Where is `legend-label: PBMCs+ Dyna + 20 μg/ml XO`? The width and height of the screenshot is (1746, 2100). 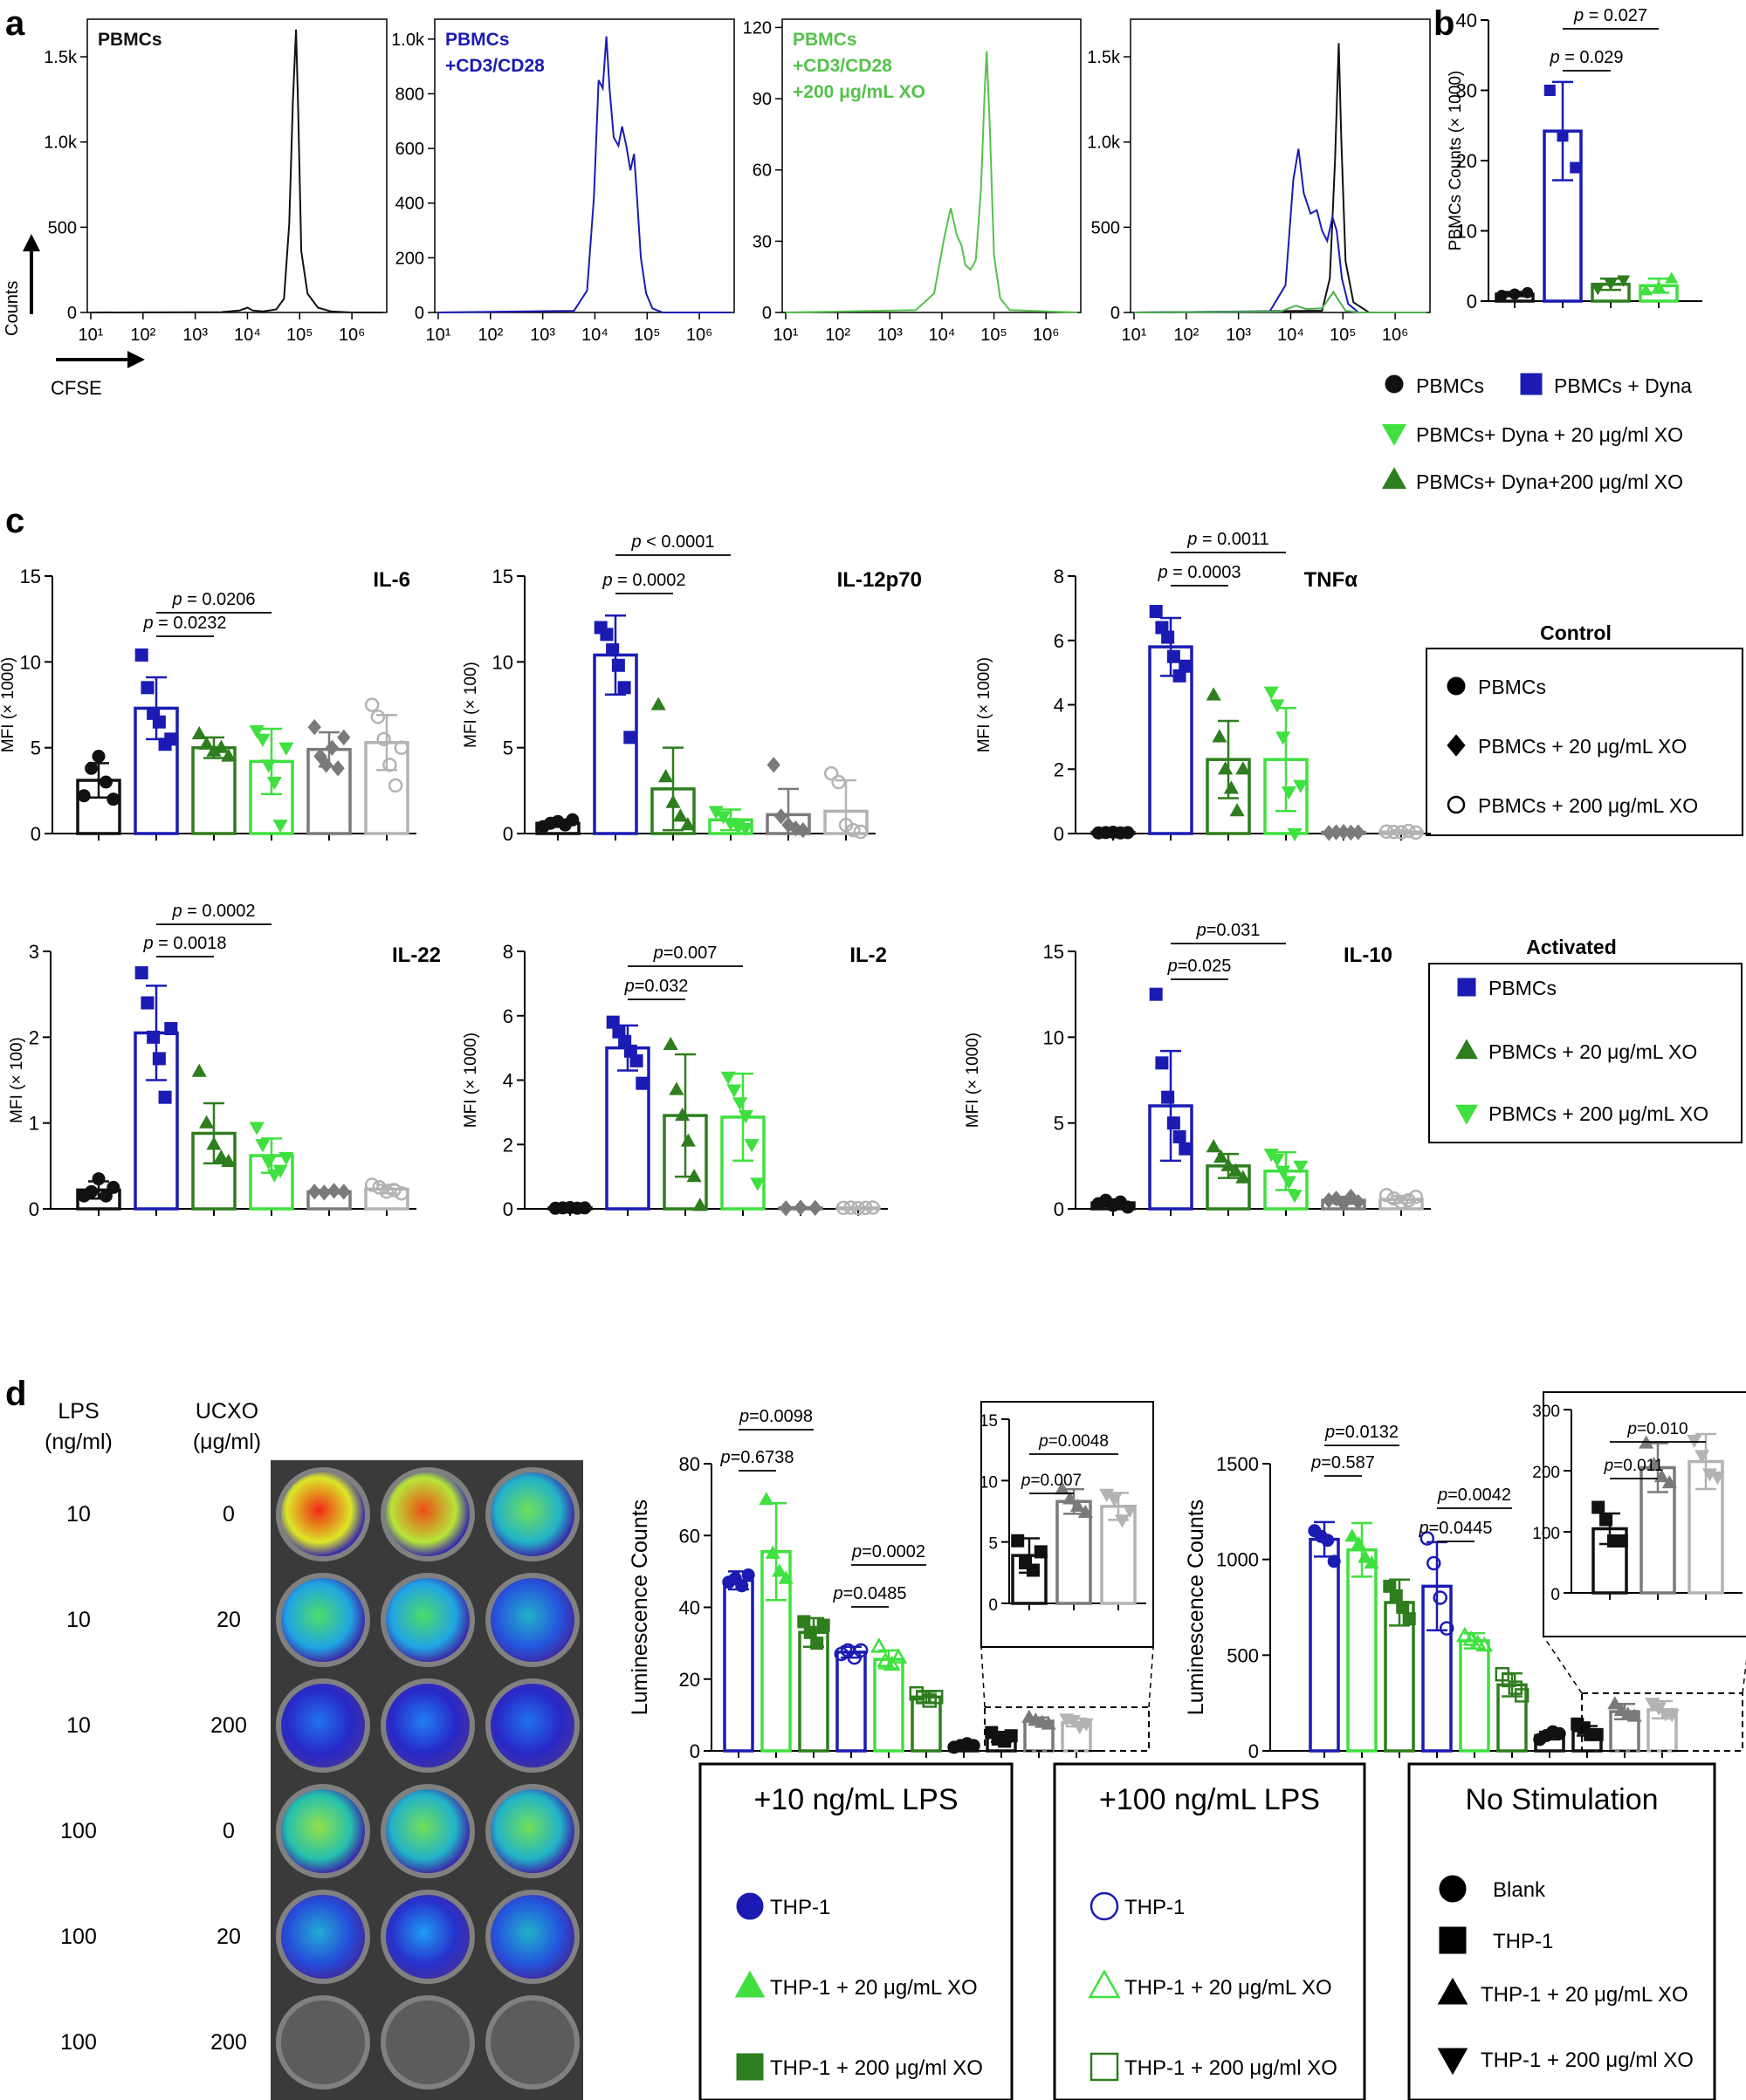
legend-label: PBMCs+ Dyna + 20 μg/ml XO is located at coordinates (1549, 434).